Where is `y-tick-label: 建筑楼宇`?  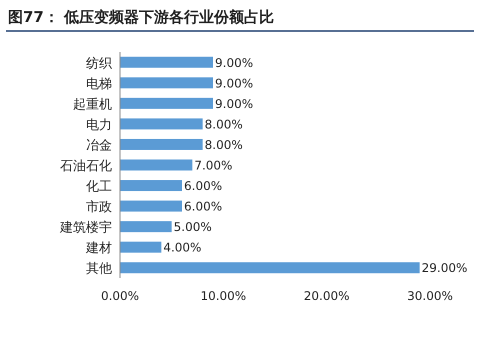
y-tick-label: 建筑楼宇 is located at coordinates (85, 228).